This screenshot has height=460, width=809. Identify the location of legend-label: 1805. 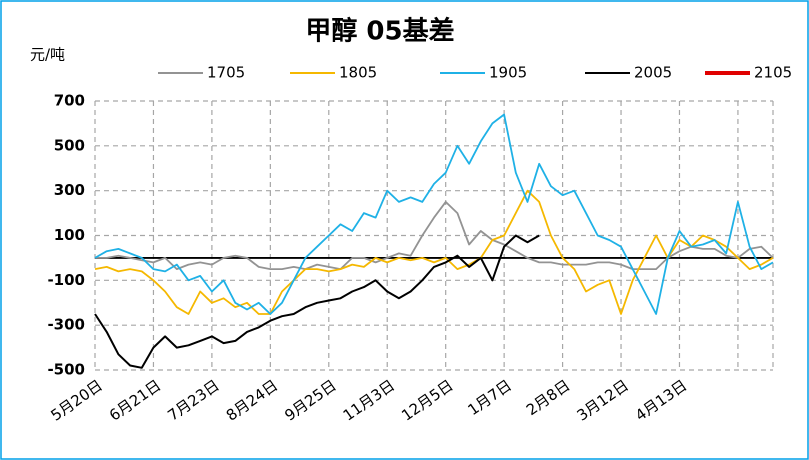
(358, 73).